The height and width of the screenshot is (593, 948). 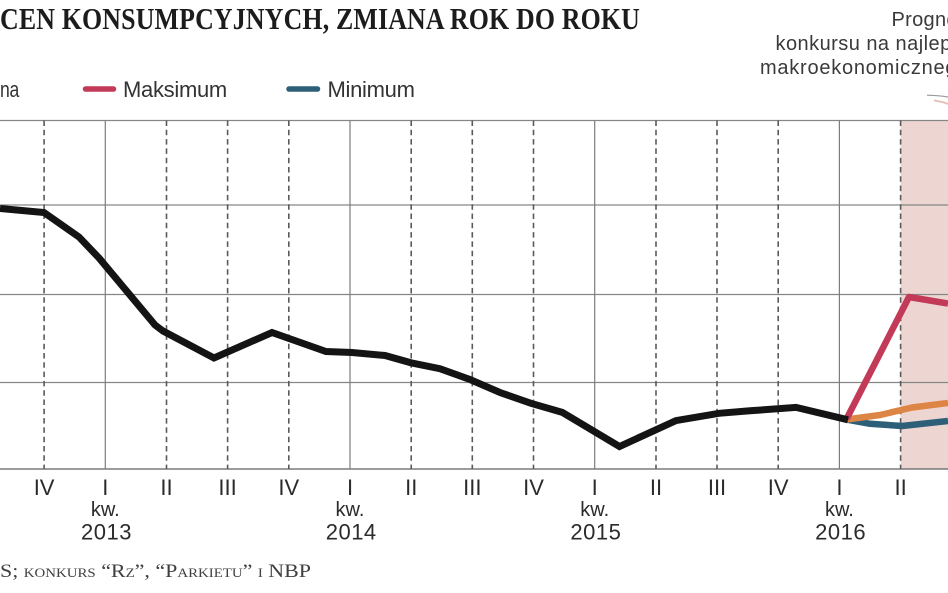 I want to click on svg-text: Maksimum, so click(x=175, y=89).